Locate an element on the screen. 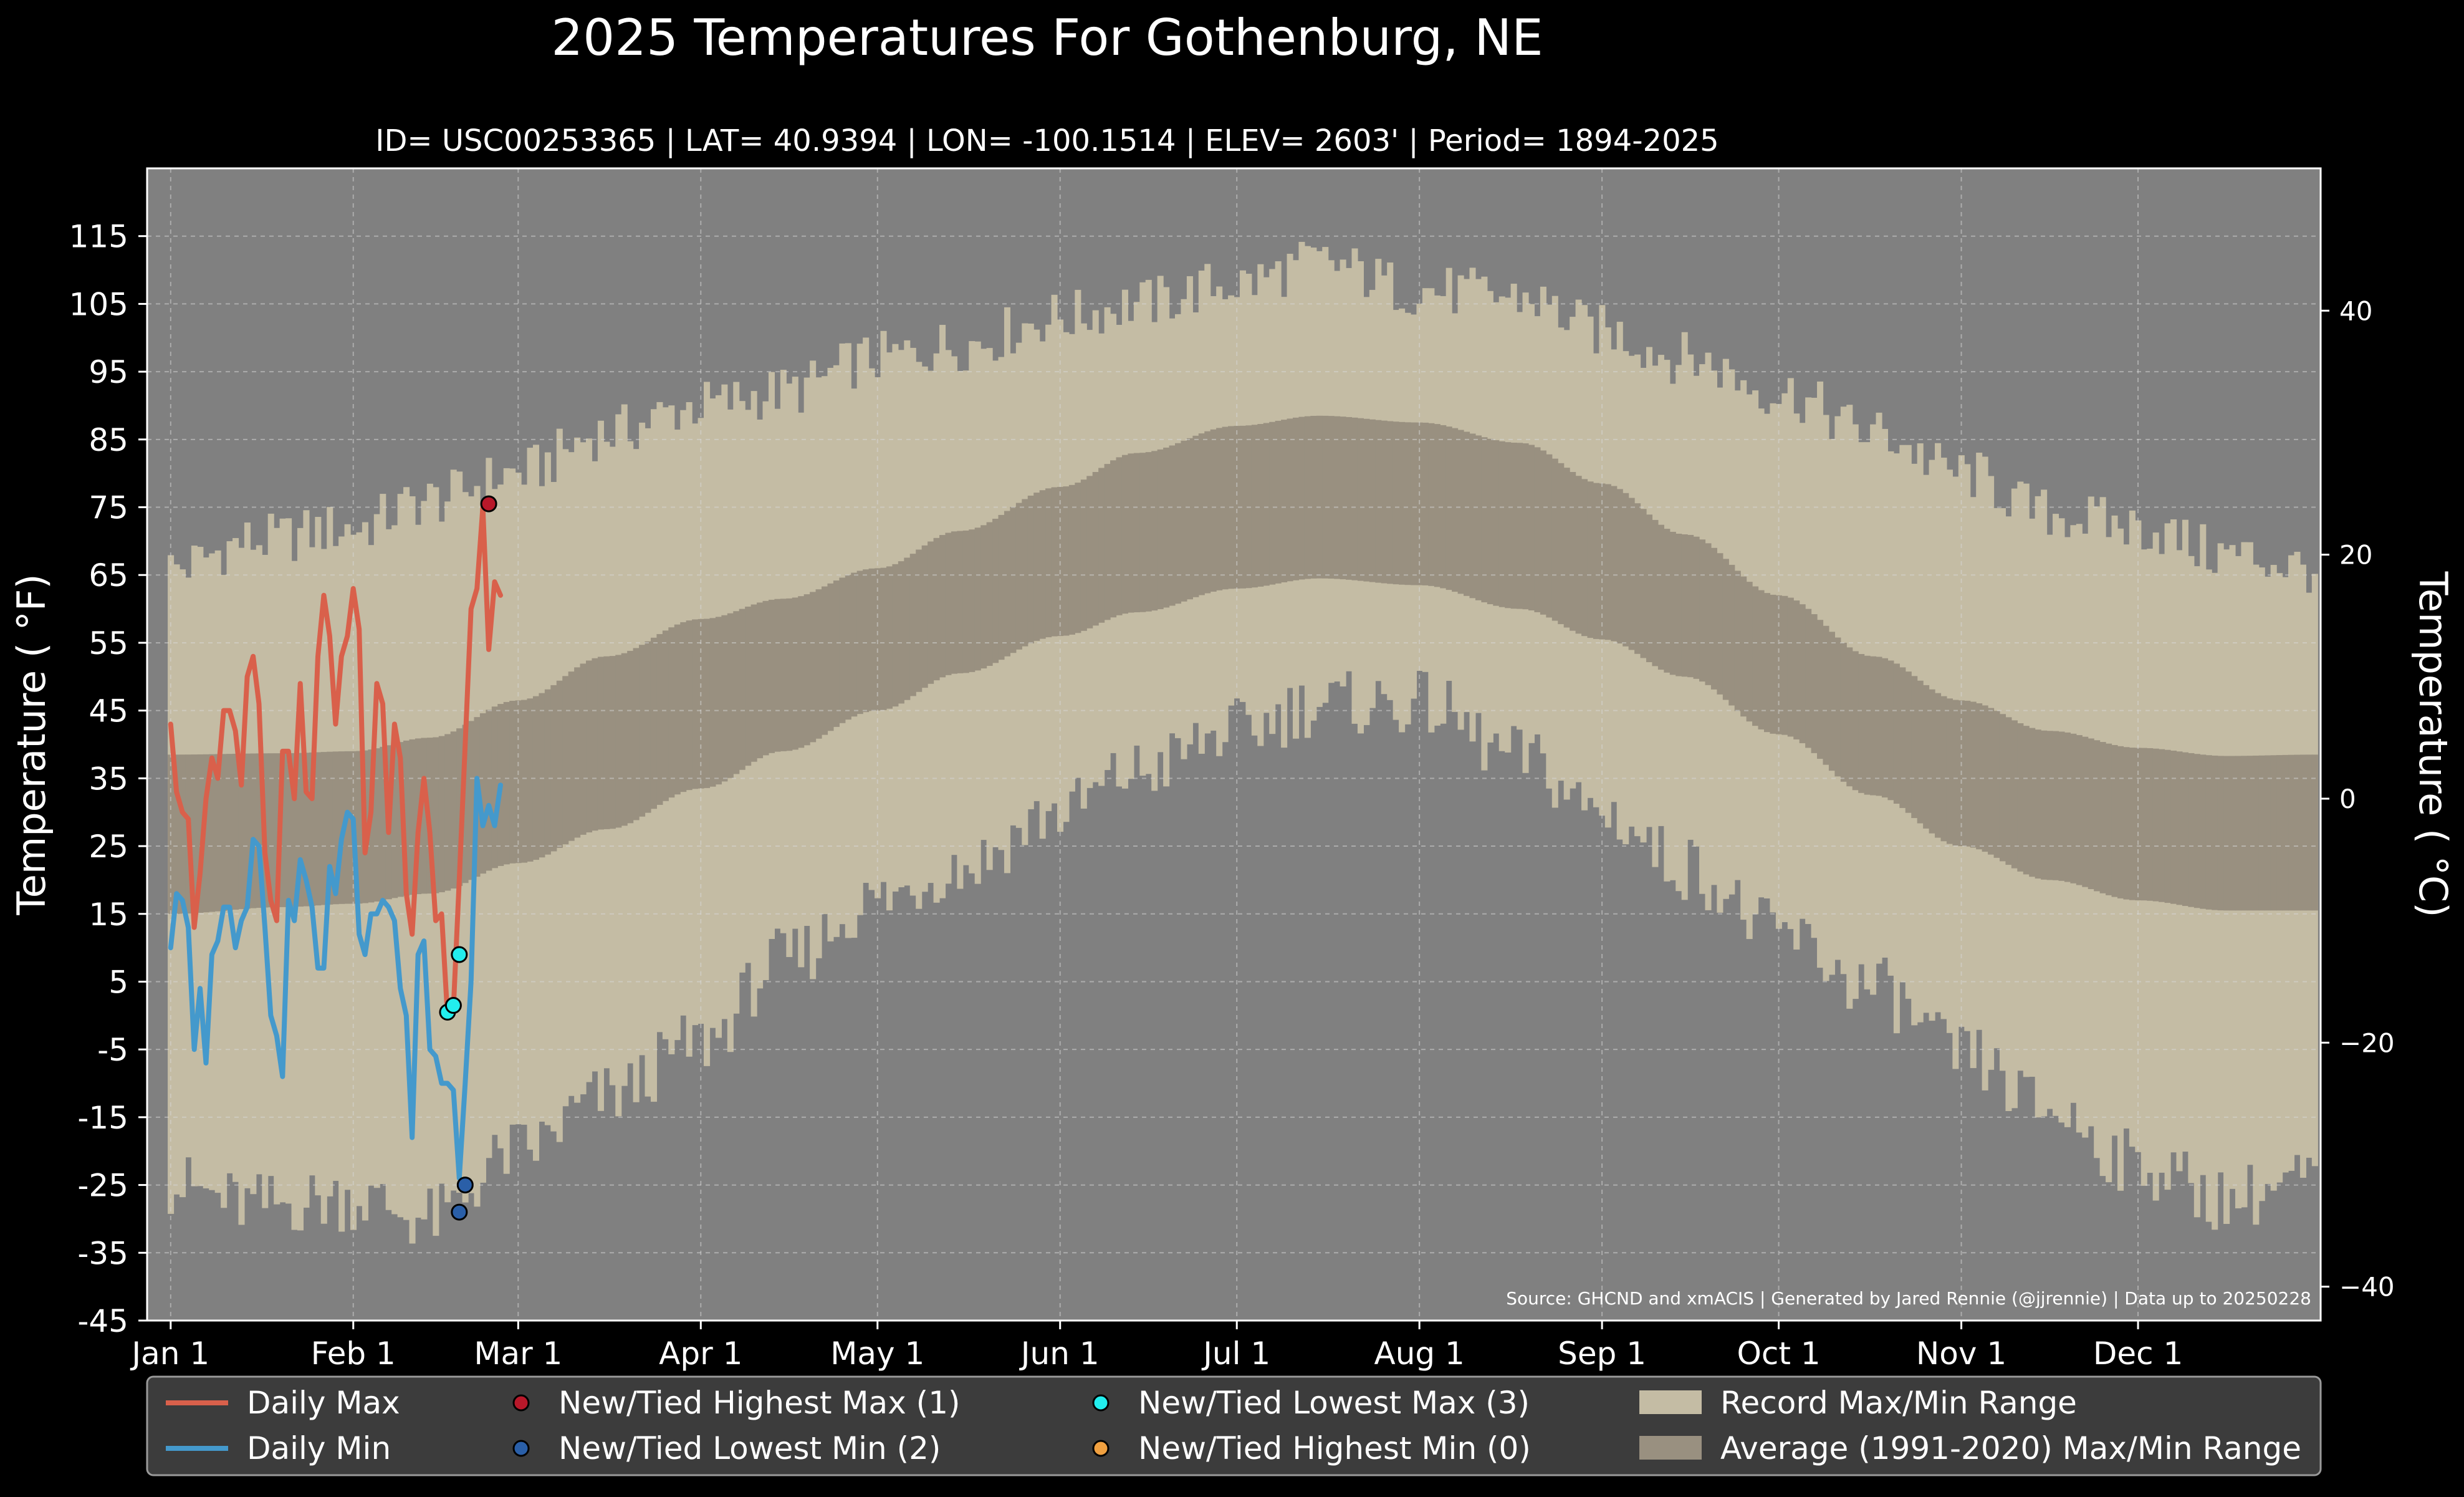  x-tick-label: Apr 1 is located at coordinates (700, 1354).